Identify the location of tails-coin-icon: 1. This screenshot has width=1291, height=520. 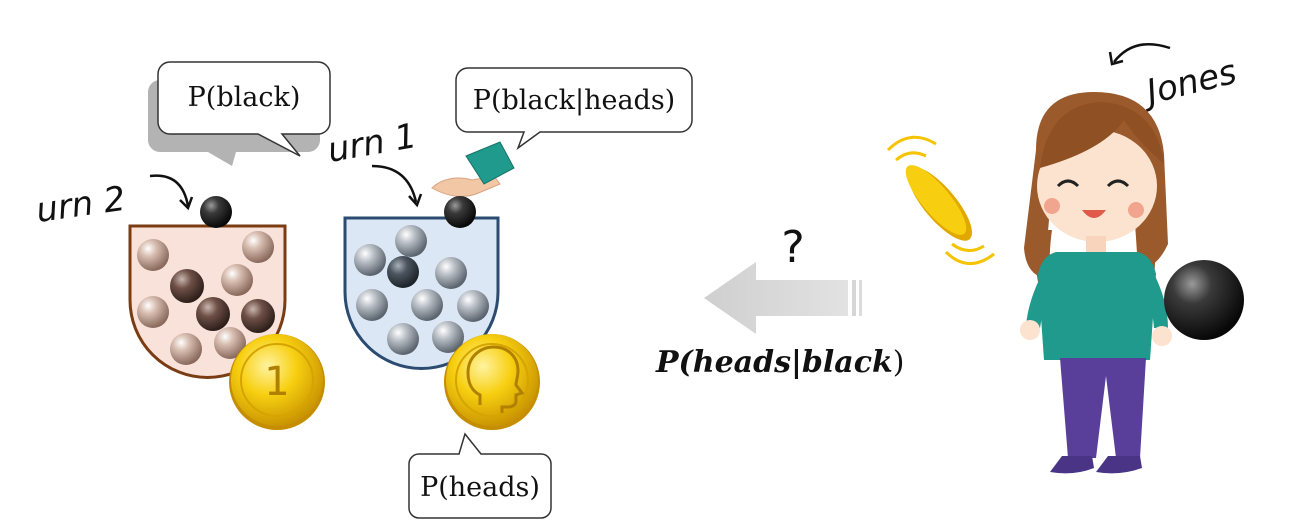
(277, 382).